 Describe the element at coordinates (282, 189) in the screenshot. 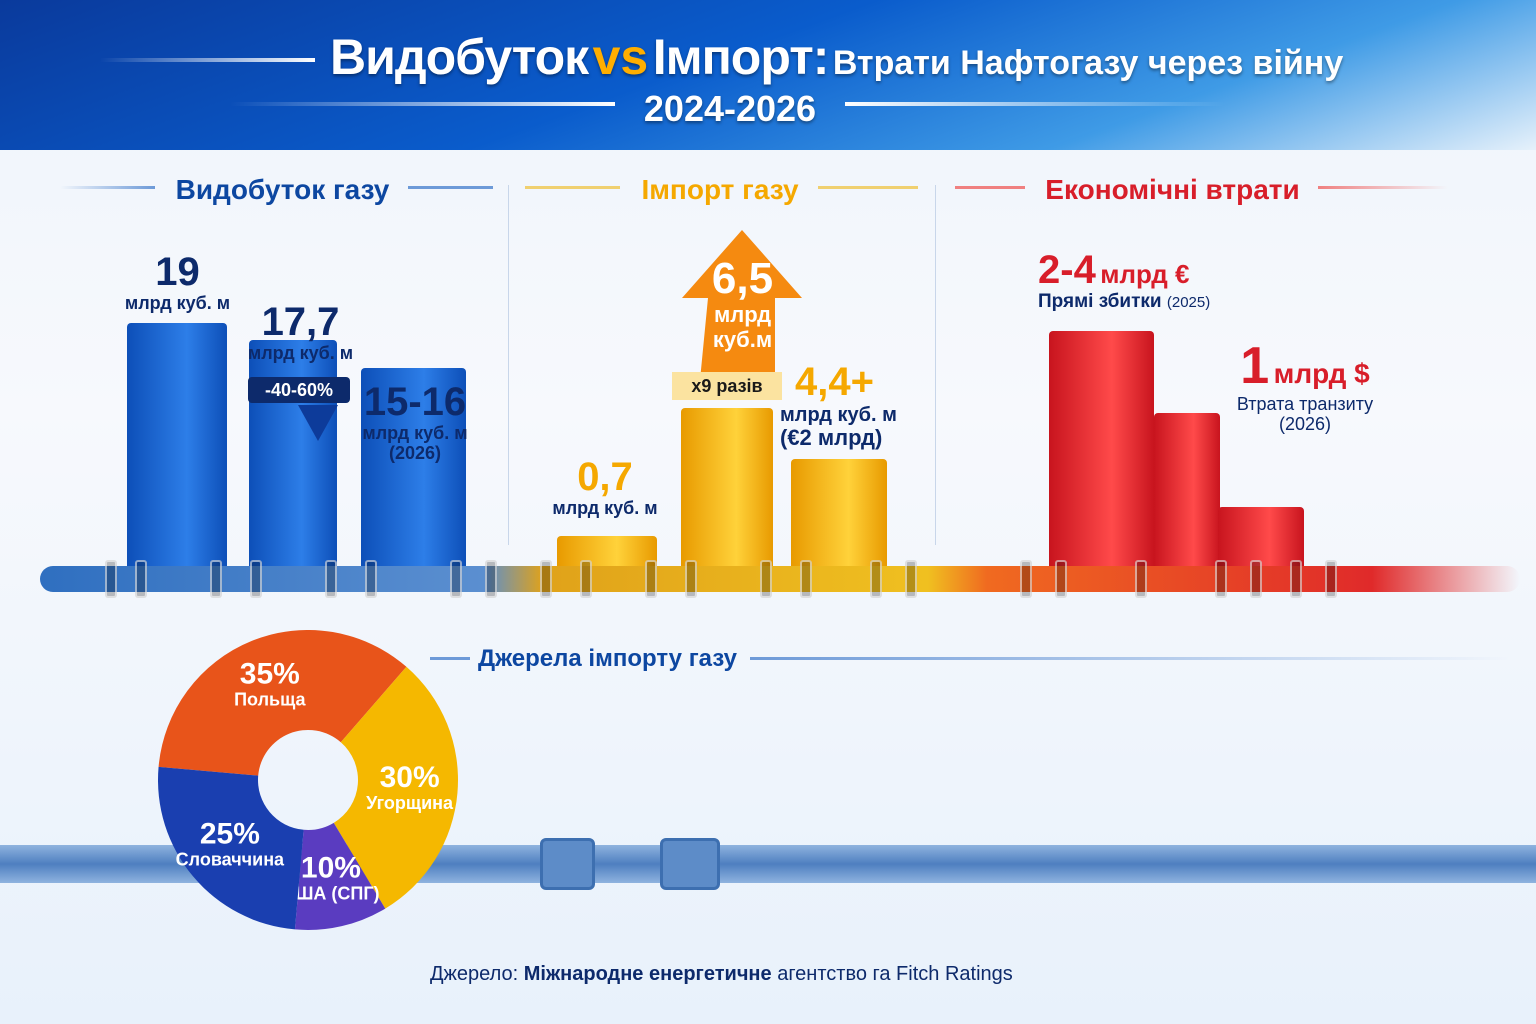

I see `section-production-title: Видобуток газу` at that location.